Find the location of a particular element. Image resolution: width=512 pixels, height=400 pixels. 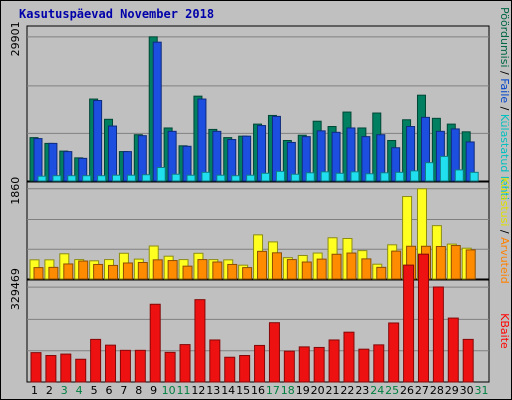

x-tick-label-day-22: 22 is located at coordinates (347, 390).